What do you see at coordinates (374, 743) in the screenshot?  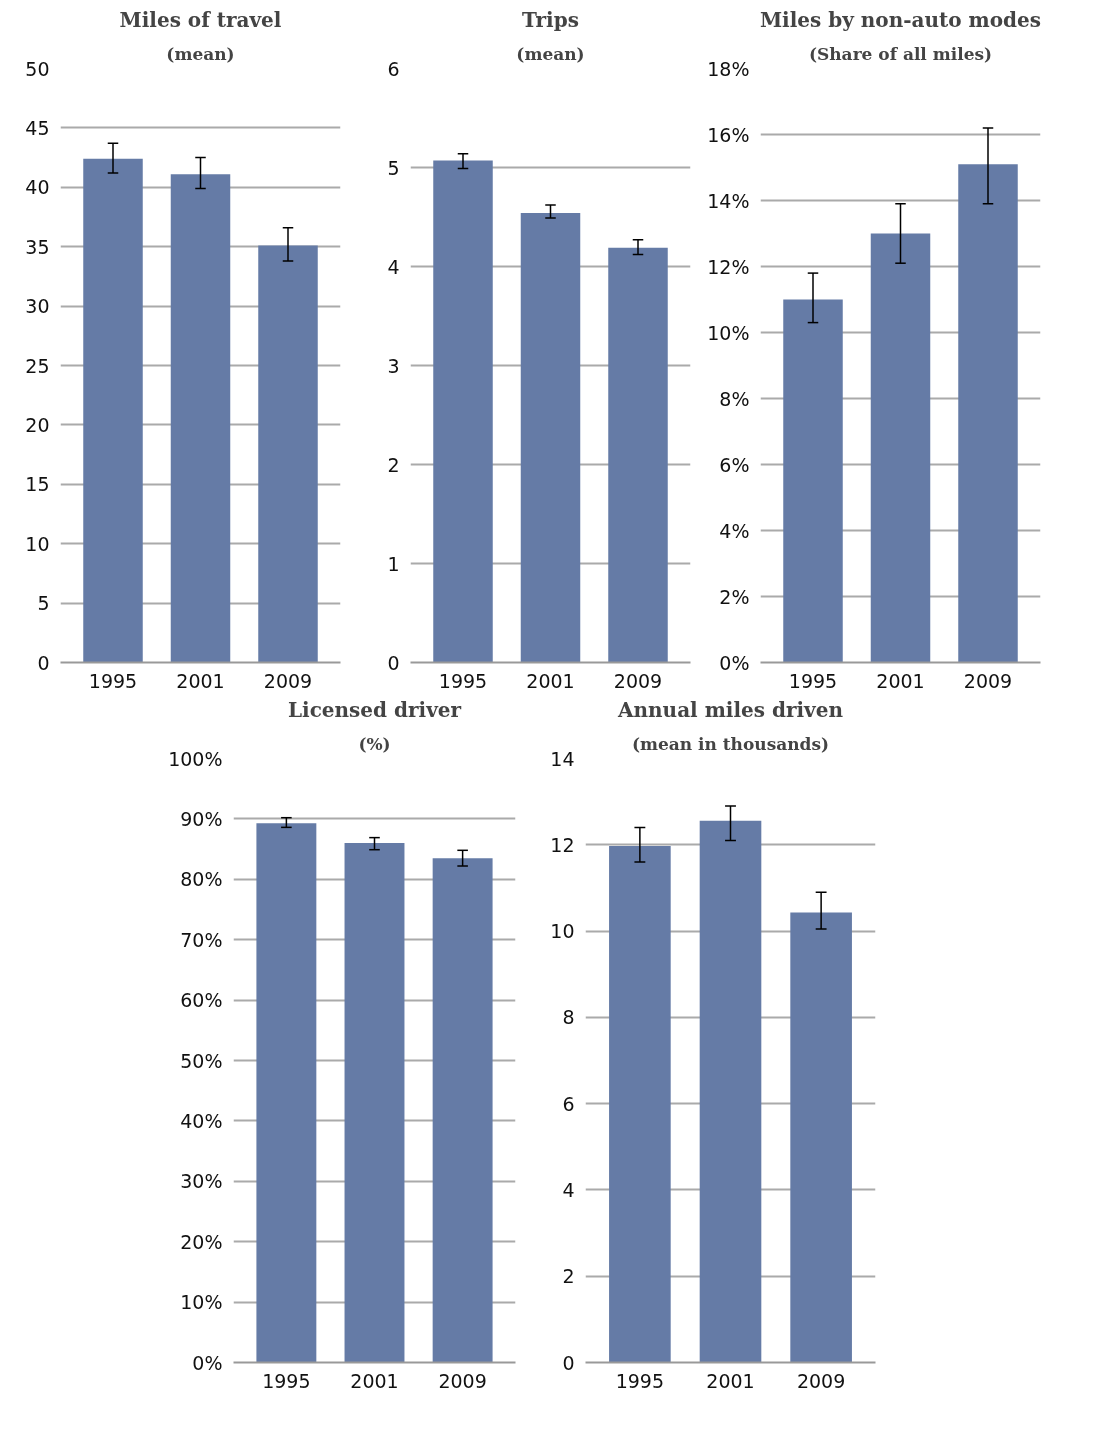 I see `chart-subtitle: (%)` at bounding box center [374, 743].